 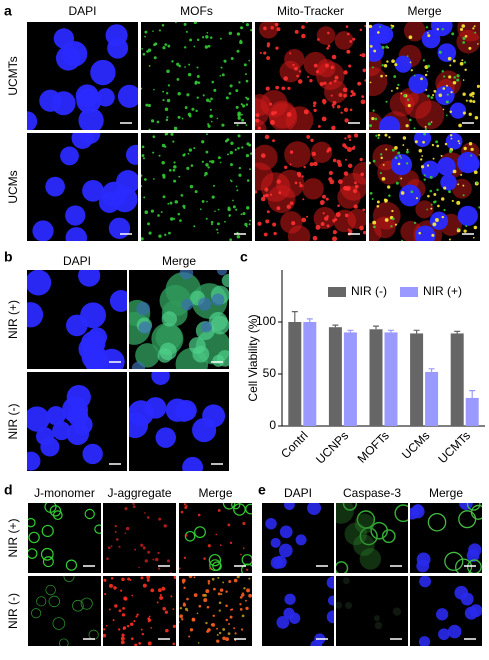 What do you see at coordinates (446, 493) in the screenshot?
I see `column-header: Merge` at bounding box center [446, 493].